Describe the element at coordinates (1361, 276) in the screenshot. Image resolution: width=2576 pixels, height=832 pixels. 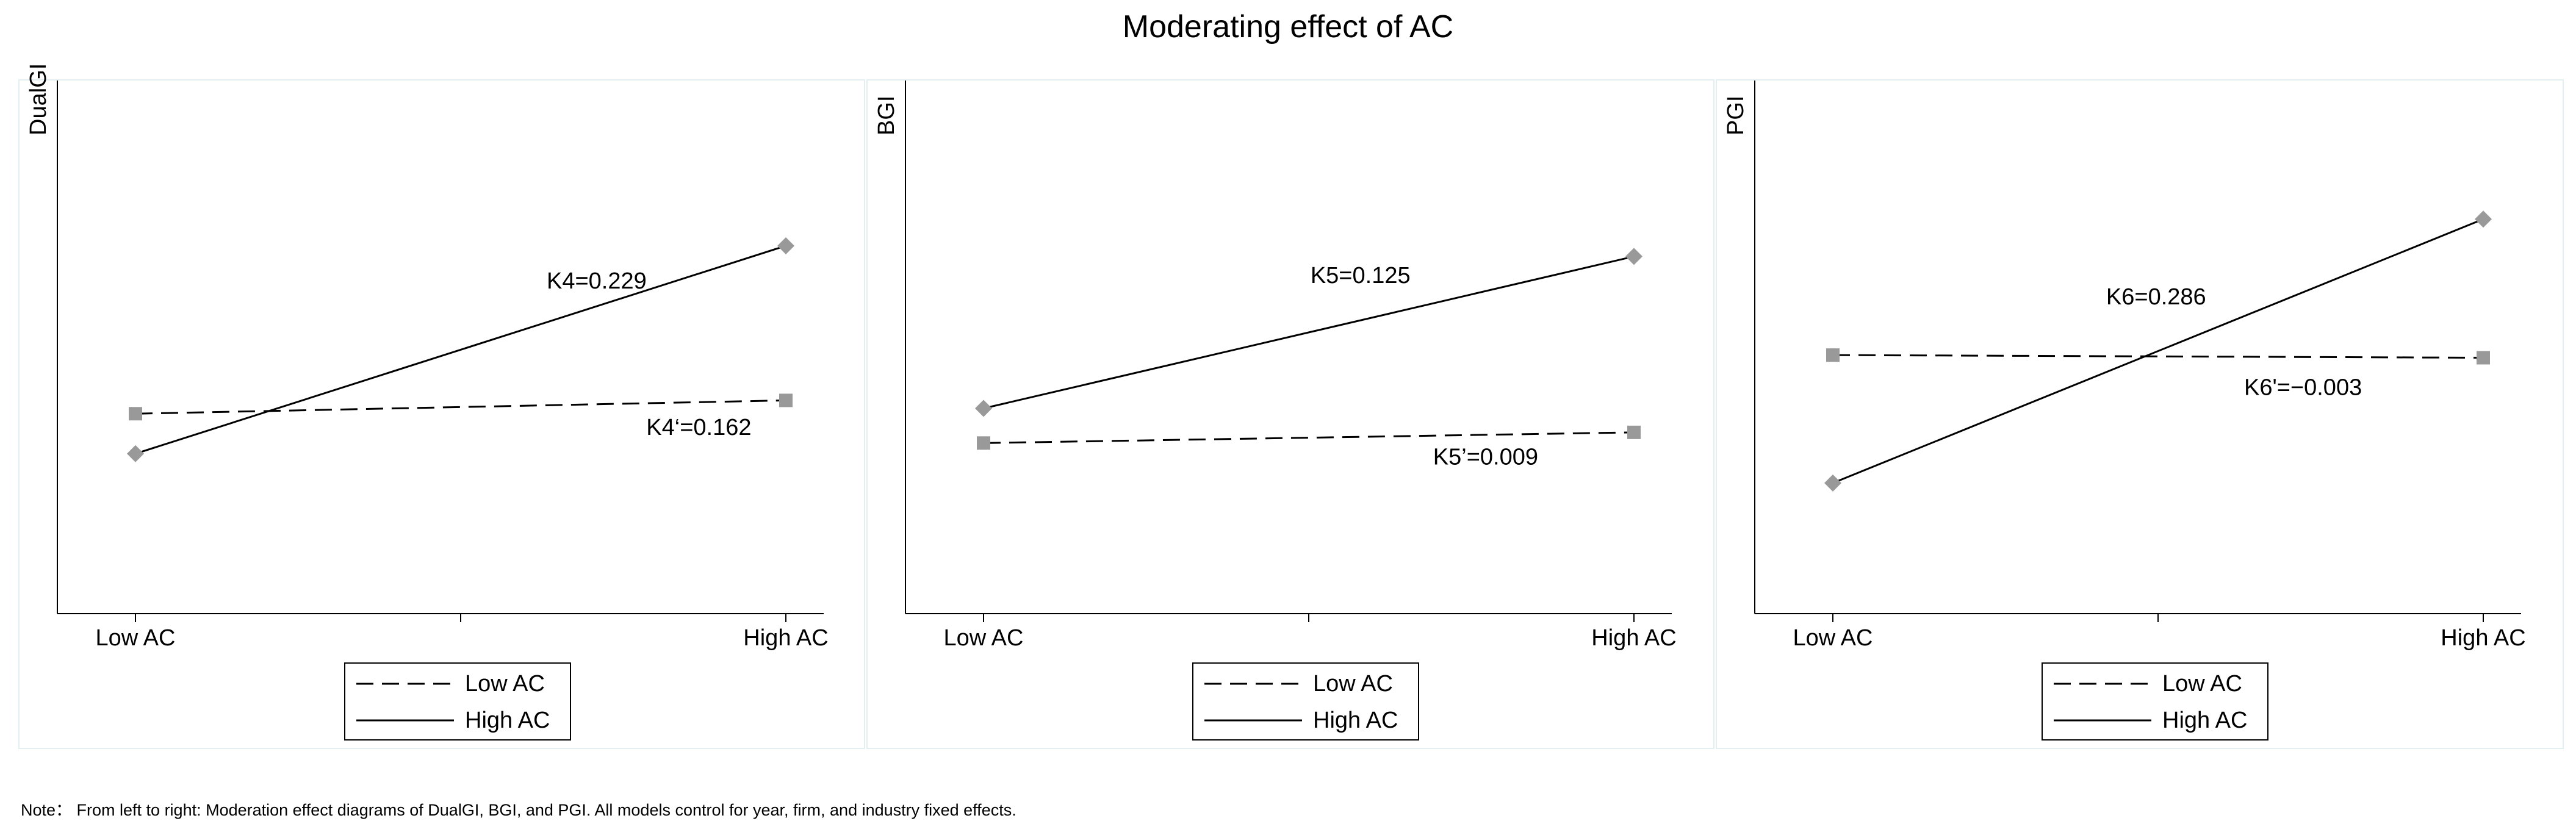
I see `slope-annotation: K5=0.125` at that location.